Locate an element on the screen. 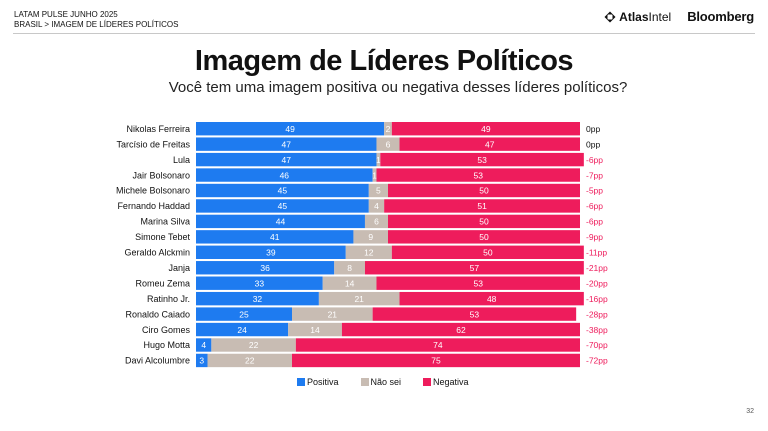  data-label: 48 is located at coordinates (492, 299).